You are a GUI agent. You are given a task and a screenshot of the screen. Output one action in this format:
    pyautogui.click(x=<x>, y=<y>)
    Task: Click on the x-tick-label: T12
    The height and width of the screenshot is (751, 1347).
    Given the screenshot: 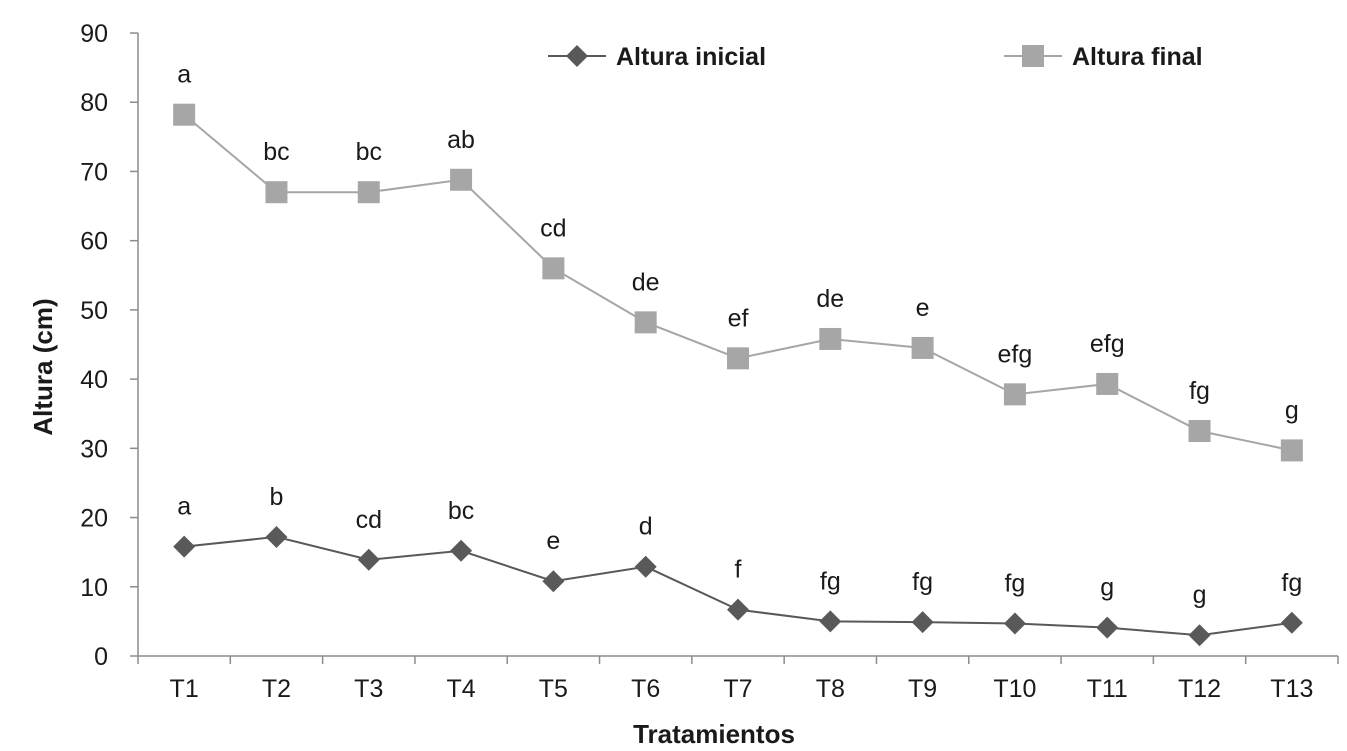 What is the action you would take?
    pyautogui.click(x=1199, y=689)
    